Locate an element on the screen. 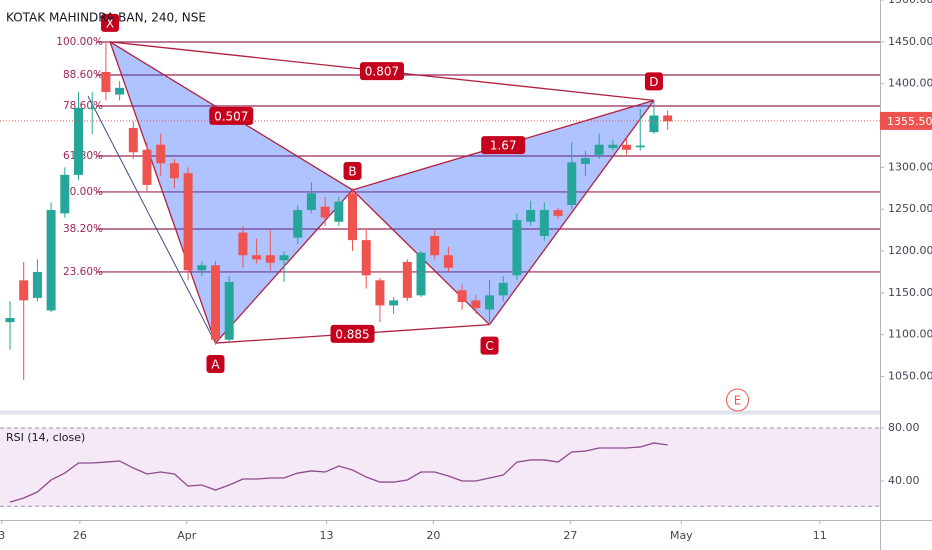 This screenshot has width=932, height=550. annotation-circle is located at coordinates (738, 400).